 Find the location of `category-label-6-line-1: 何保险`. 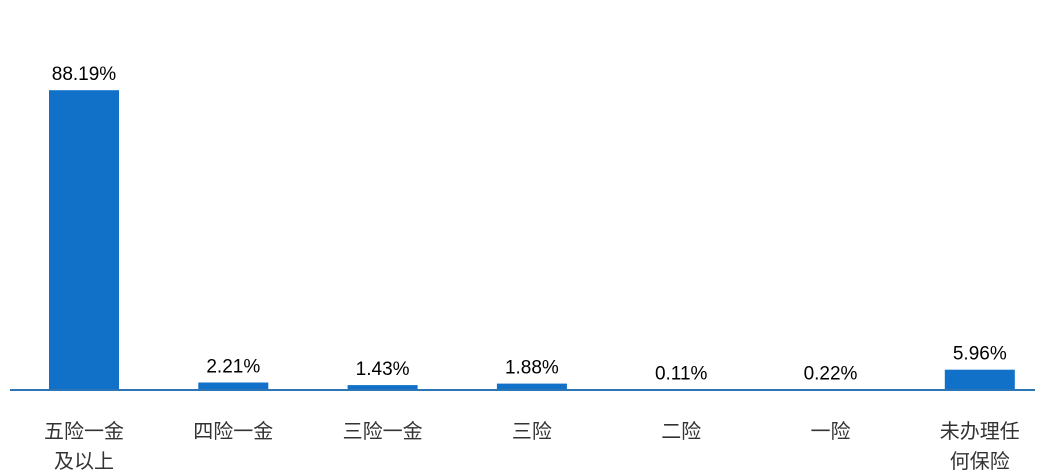

category-label-6-line-1: 何保险 is located at coordinates (980, 460).